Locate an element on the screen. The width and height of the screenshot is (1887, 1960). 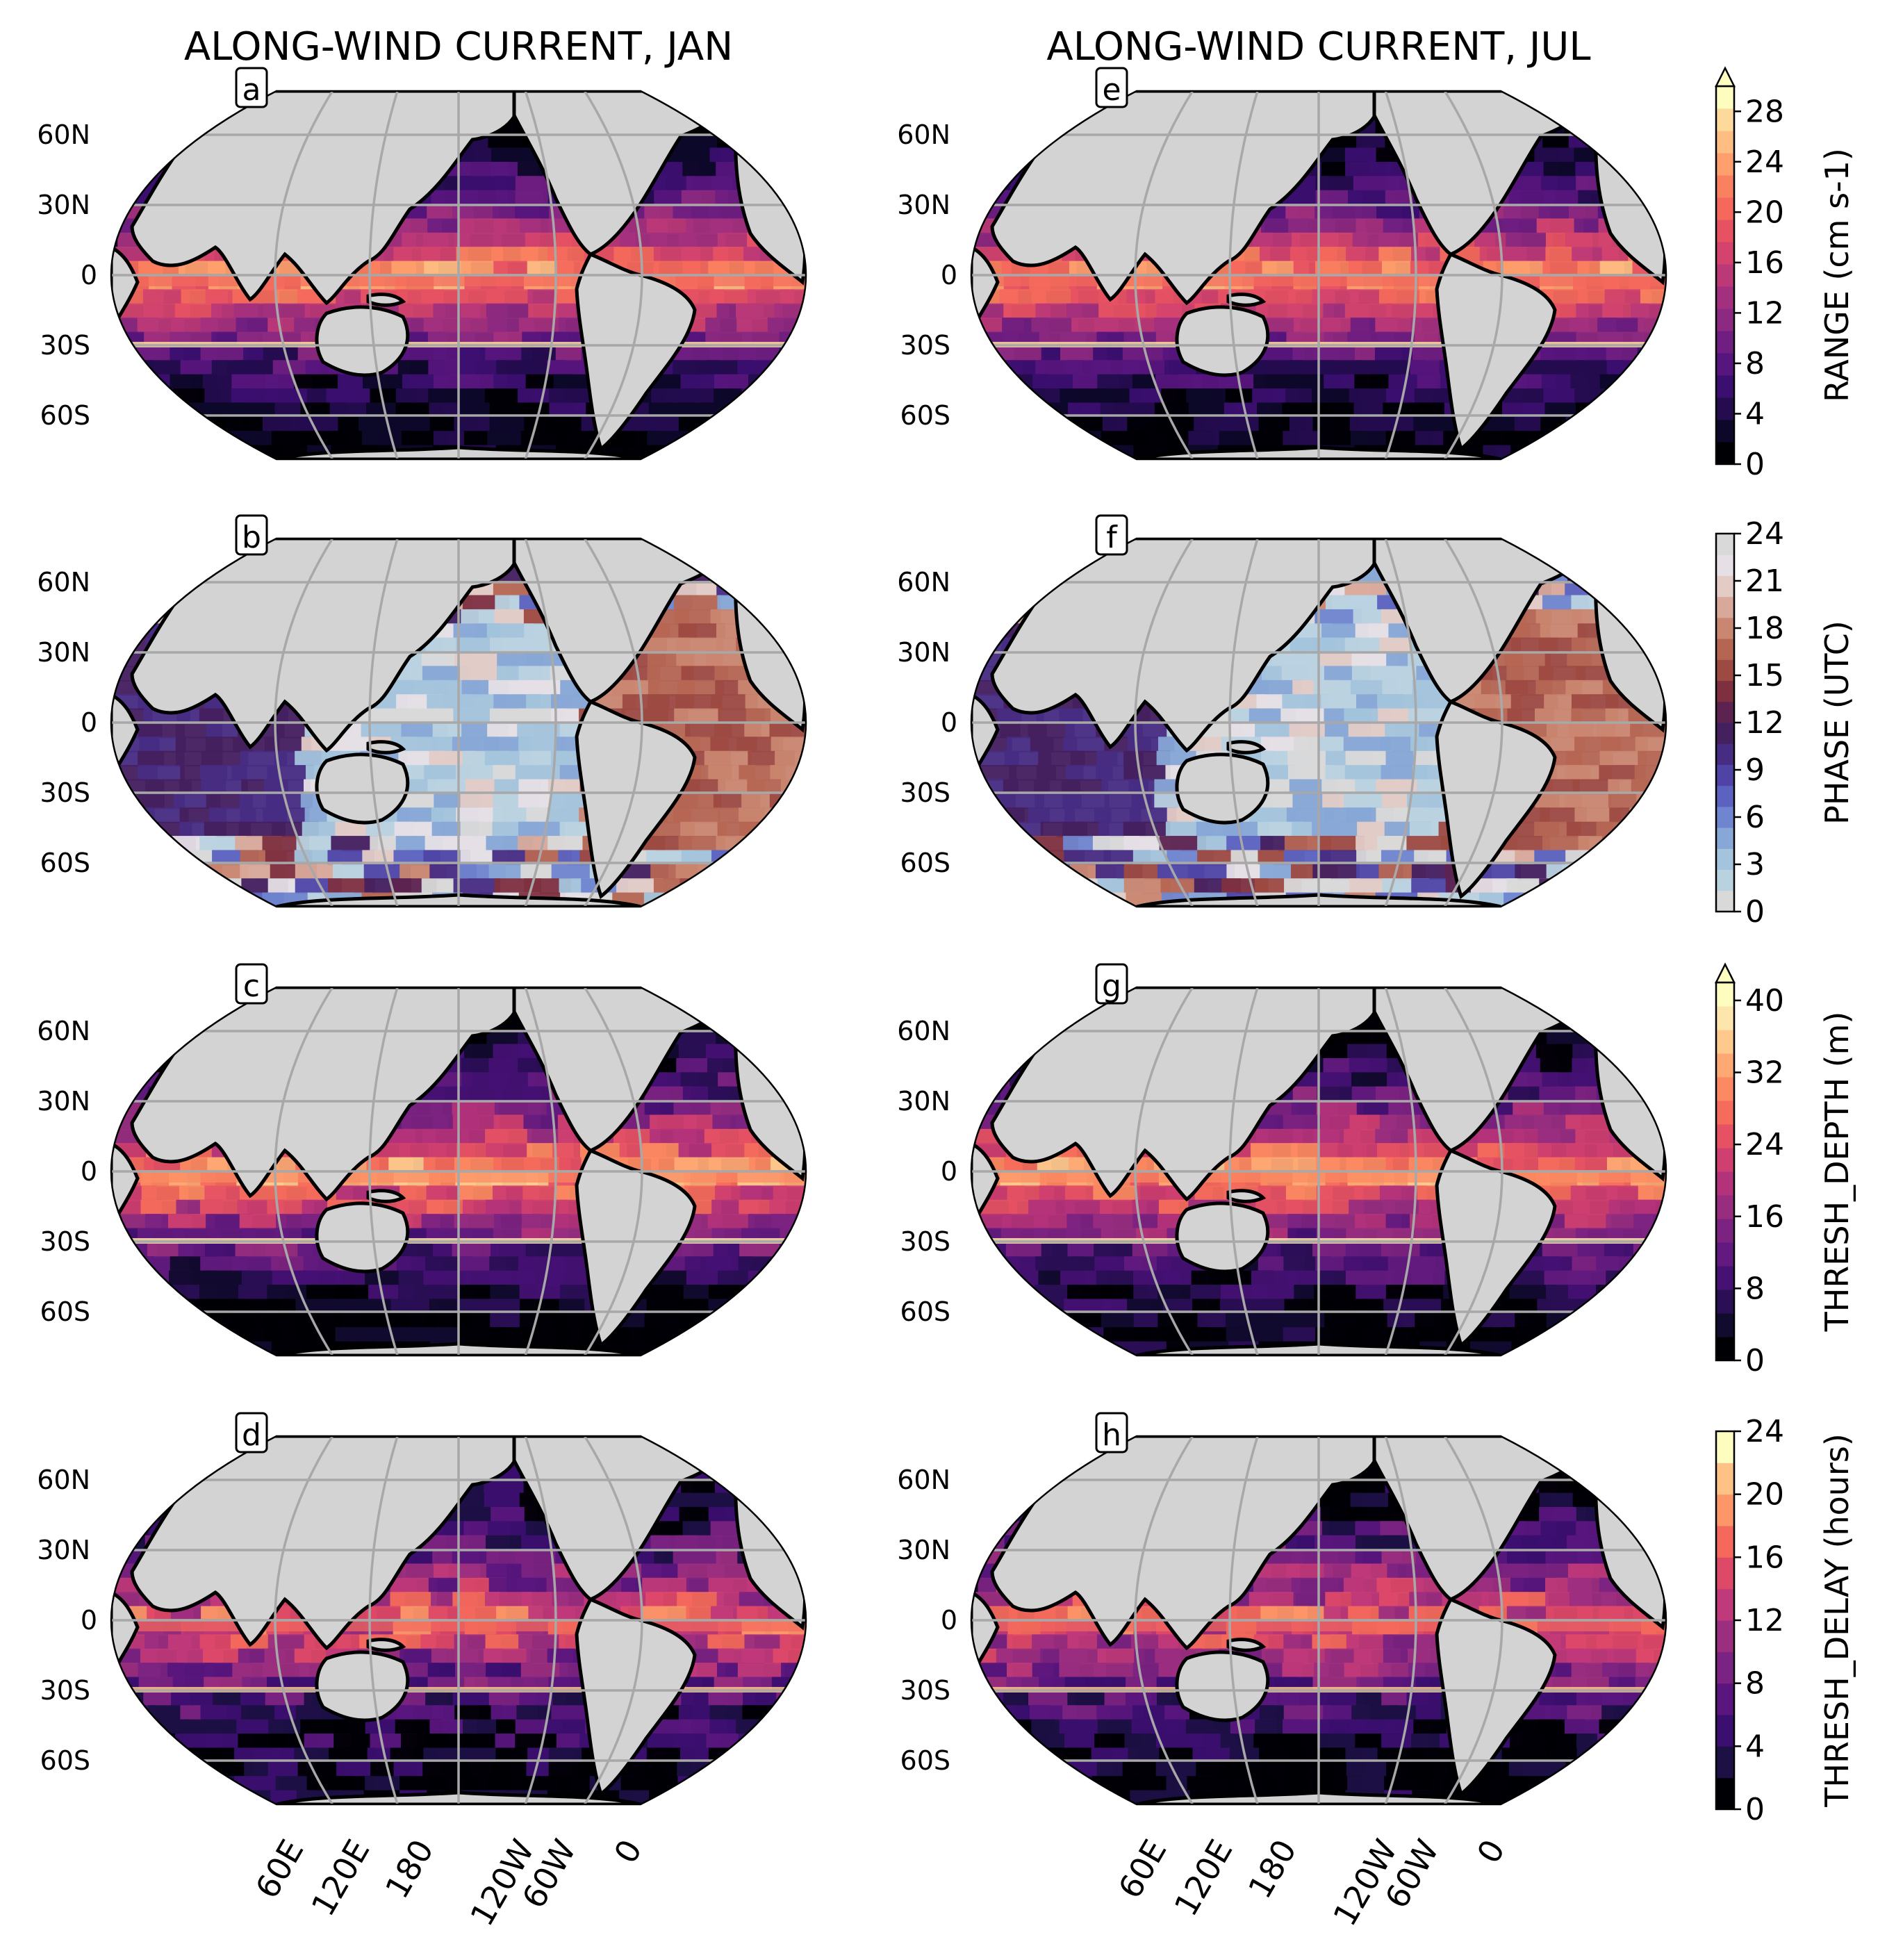
colorbar-tick-label: 32 is located at coordinates (1764, 1073).